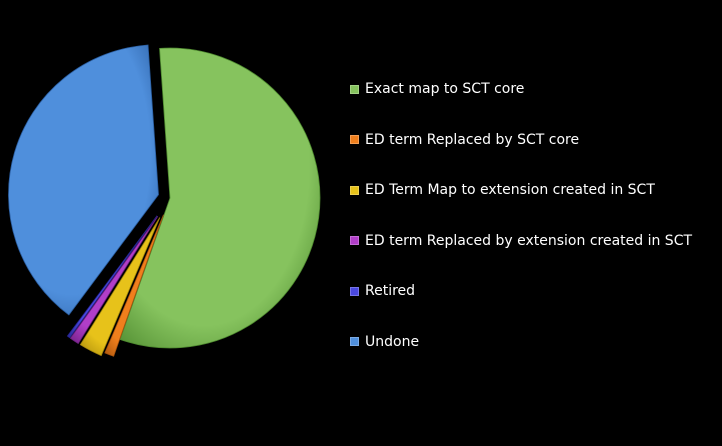  What do you see at coordinates (510, 190) in the screenshot?
I see `legend-label: ED Term Map to extension created in SCT` at bounding box center [510, 190].